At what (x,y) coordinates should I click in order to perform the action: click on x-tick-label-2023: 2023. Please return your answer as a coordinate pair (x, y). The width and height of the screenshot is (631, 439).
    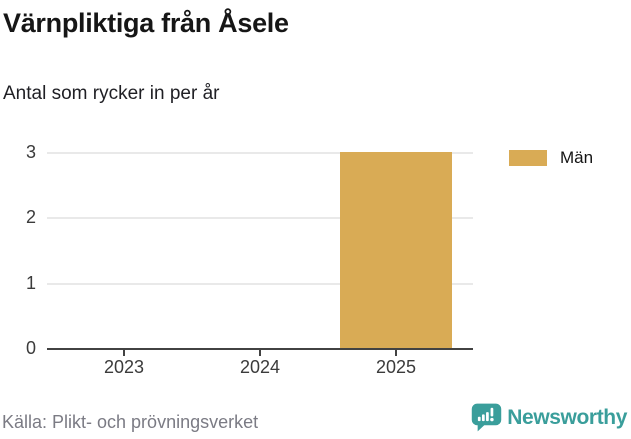
    Looking at the image, I should click on (124, 367).